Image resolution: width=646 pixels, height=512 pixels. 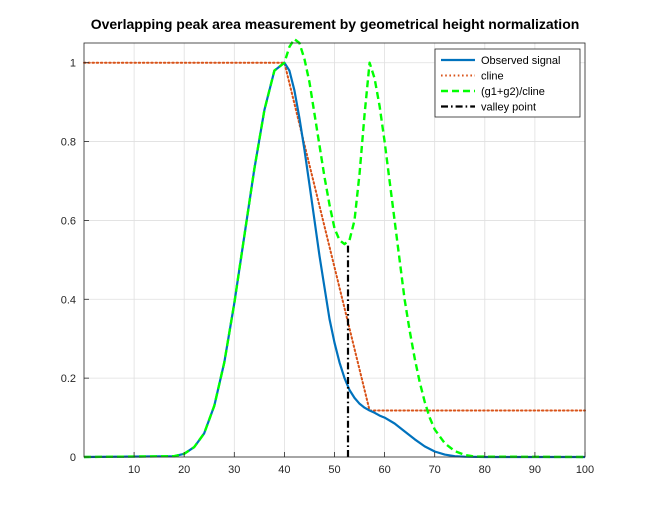 What do you see at coordinates (284, 470) in the screenshot?
I see `x-tick-label: 40` at bounding box center [284, 470].